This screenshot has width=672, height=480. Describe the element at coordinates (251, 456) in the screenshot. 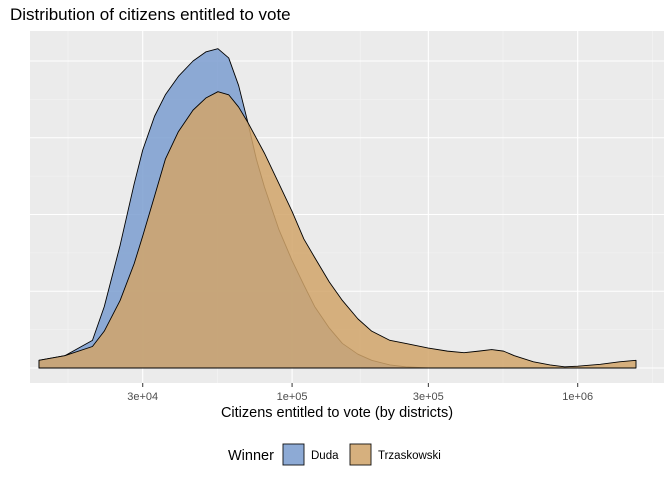

I see `legend-title: Winner` at that location.